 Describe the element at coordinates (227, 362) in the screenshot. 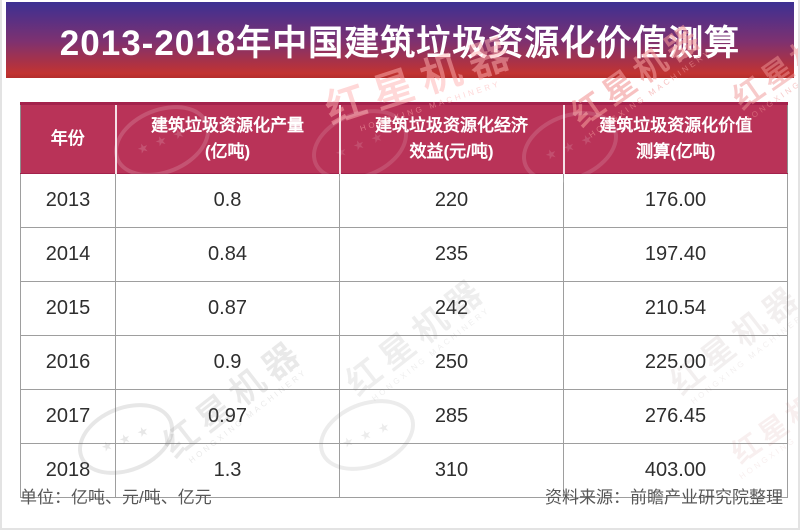

I see `cell-output: 0.9` at that location.